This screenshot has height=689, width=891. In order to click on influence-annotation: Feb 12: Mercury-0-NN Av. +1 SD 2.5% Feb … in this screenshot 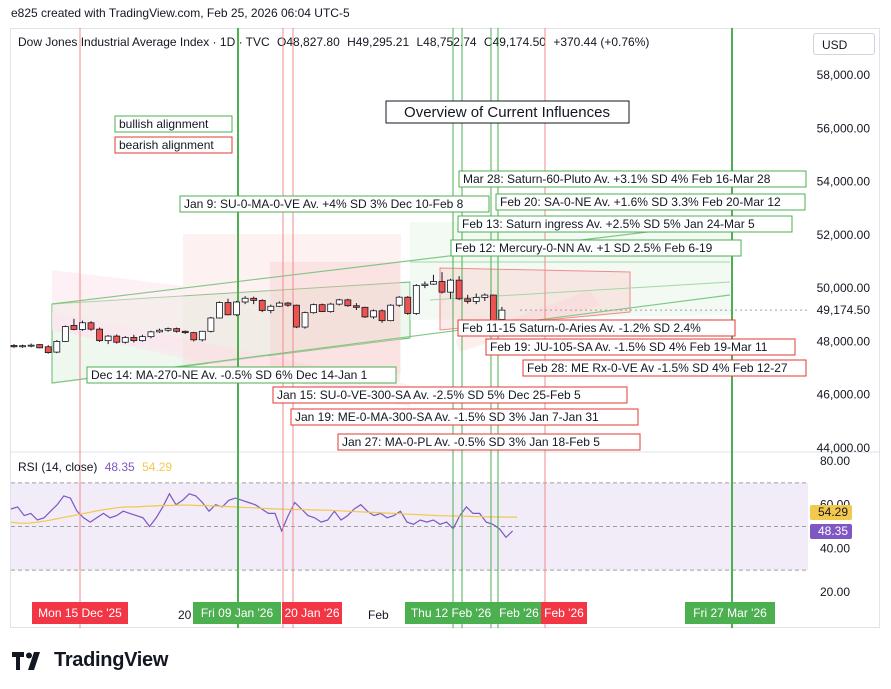, I will do `click(596, 248)`.